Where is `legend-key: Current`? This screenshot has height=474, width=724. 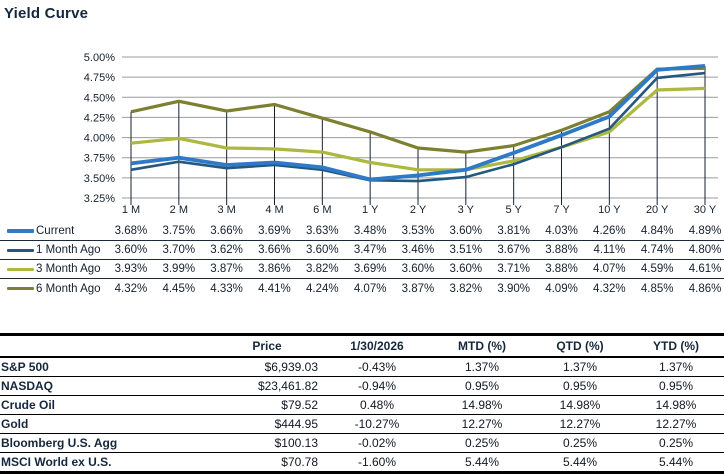
legend-key: Current is located at coordinates (53, 231).